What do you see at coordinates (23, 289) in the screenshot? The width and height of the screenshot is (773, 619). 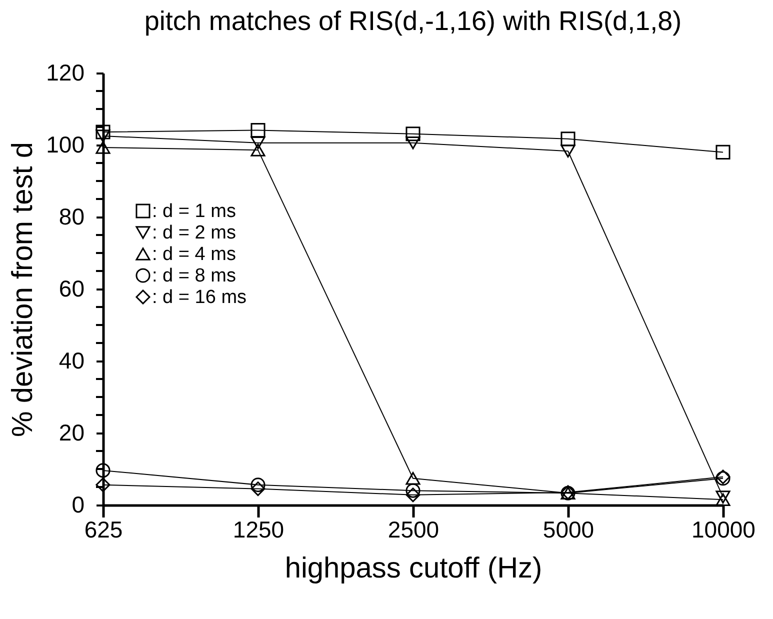 I see `y-axis-title: % deviation from test d` at bounding box center [23, 289].